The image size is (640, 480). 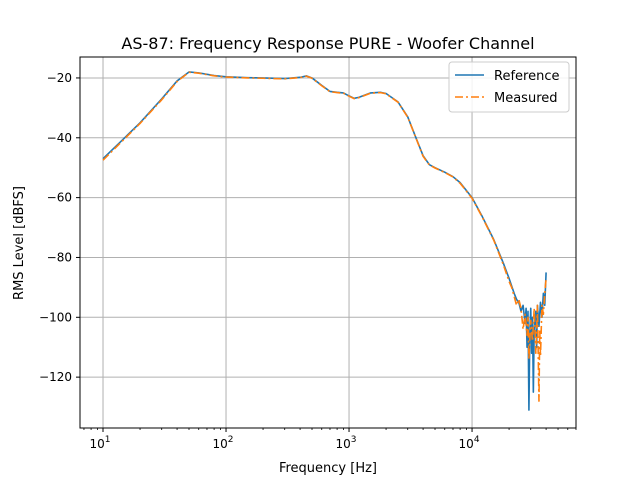 What do you see at coordinates (55, 377) in the screenshot?
I see `y-tick-label: −120` at bounding box center [55, 377].